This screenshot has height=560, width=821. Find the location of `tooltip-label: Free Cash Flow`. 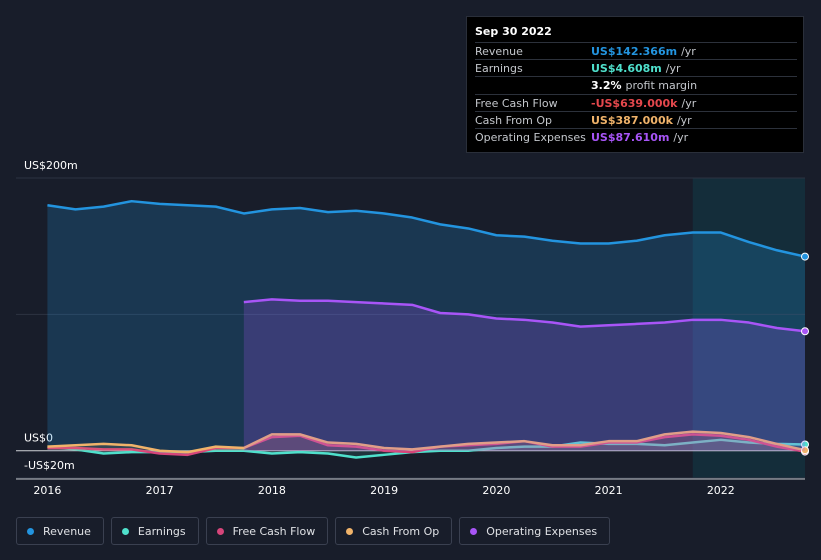

tooltip-label: Free Cash Flow is located at coordinates (516, 103).